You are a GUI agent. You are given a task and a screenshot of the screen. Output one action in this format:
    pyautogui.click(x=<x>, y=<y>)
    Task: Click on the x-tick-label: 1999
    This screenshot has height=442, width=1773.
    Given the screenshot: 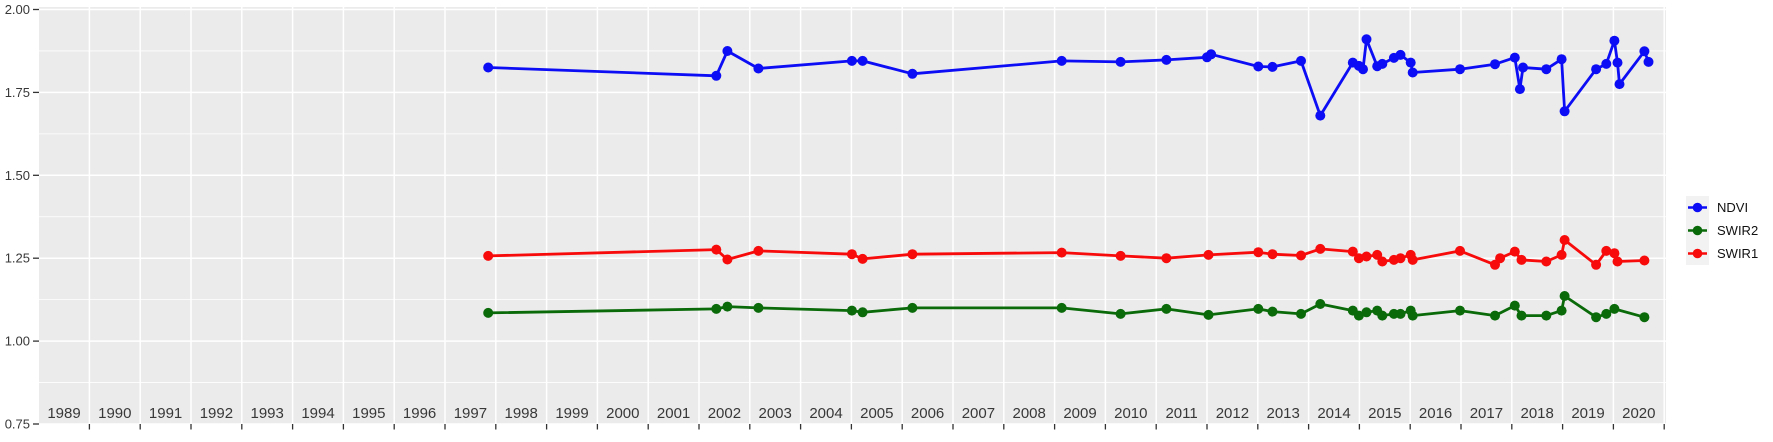 What is the action you would take?
    pyautogui.click(x=571, y=413)
    